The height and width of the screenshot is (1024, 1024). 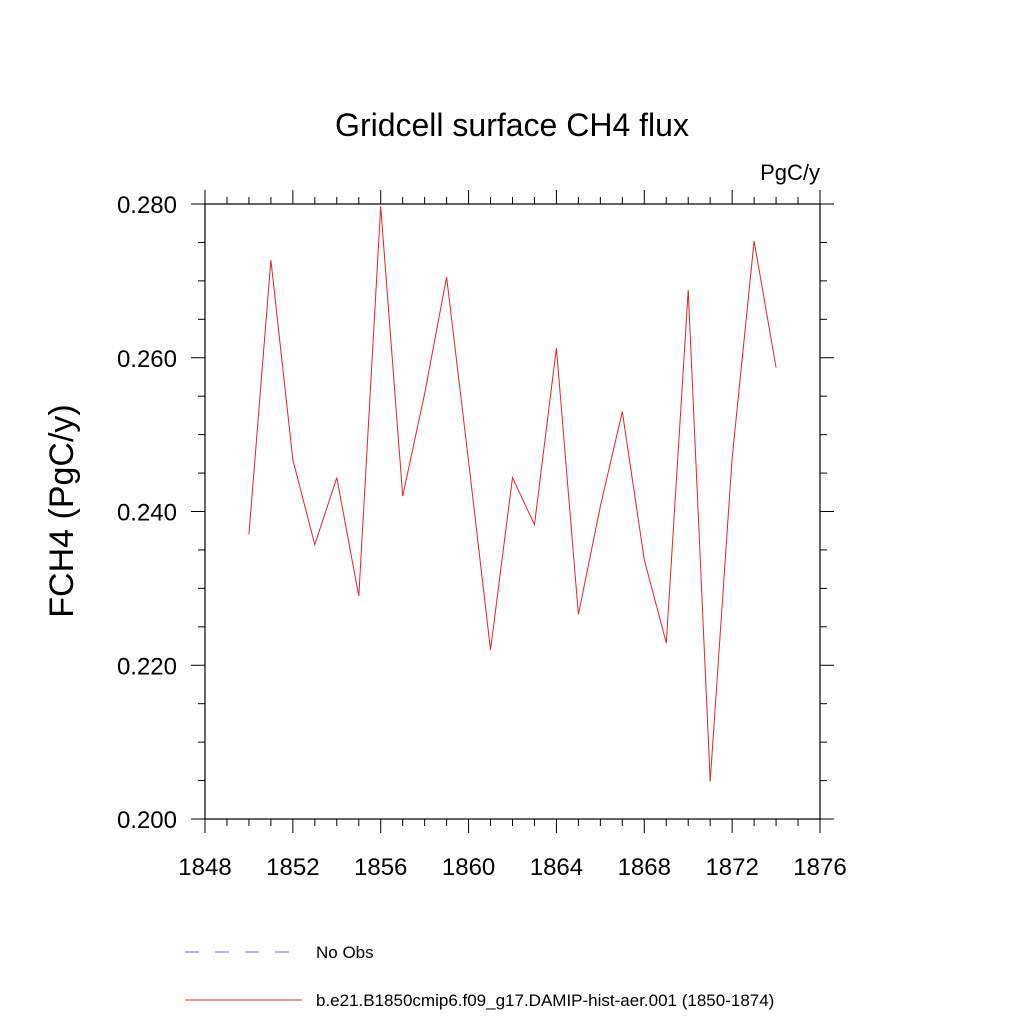 I want to click on x-tick-label: 1876, so click(x=819, y=867).